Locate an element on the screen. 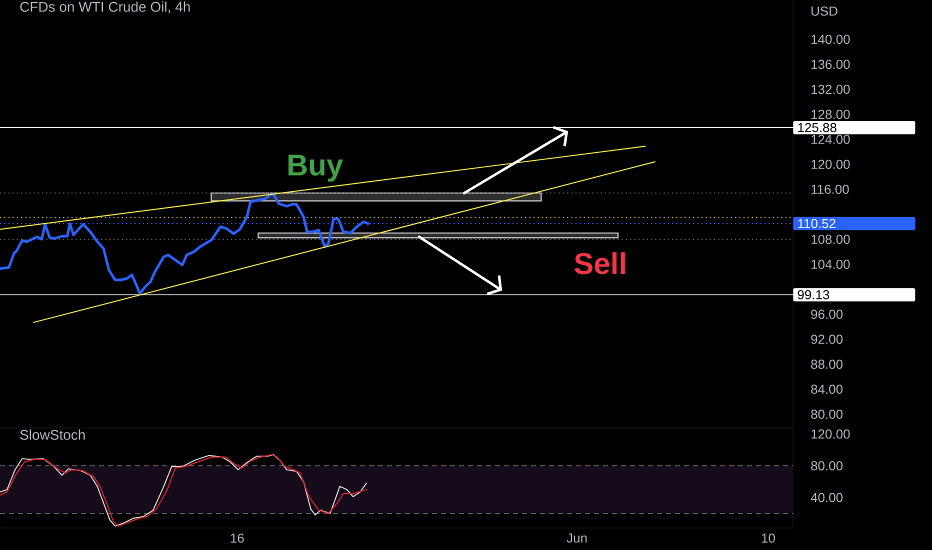 The height and width of the screenshot is (550, 932). y-tick-label: 108.00 is located at coordinates (831, 239).